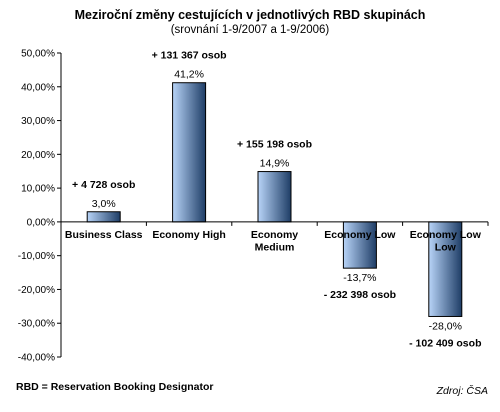 This screenshot has width=500, height=412. I want to click on y-tick-label: 20,00%, so click(38, 155).